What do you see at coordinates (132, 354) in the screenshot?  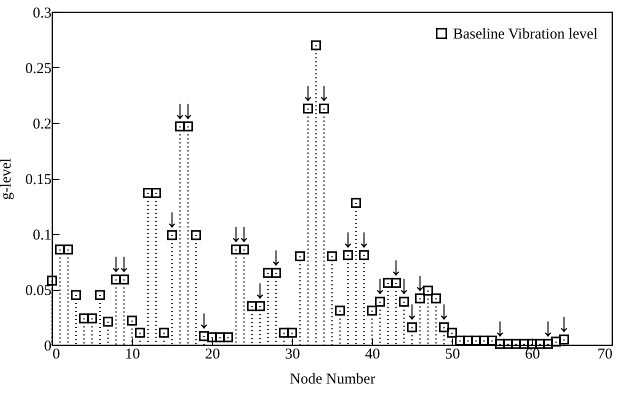 I see `x-tick-label: 10` at bounding box center [132, 354].